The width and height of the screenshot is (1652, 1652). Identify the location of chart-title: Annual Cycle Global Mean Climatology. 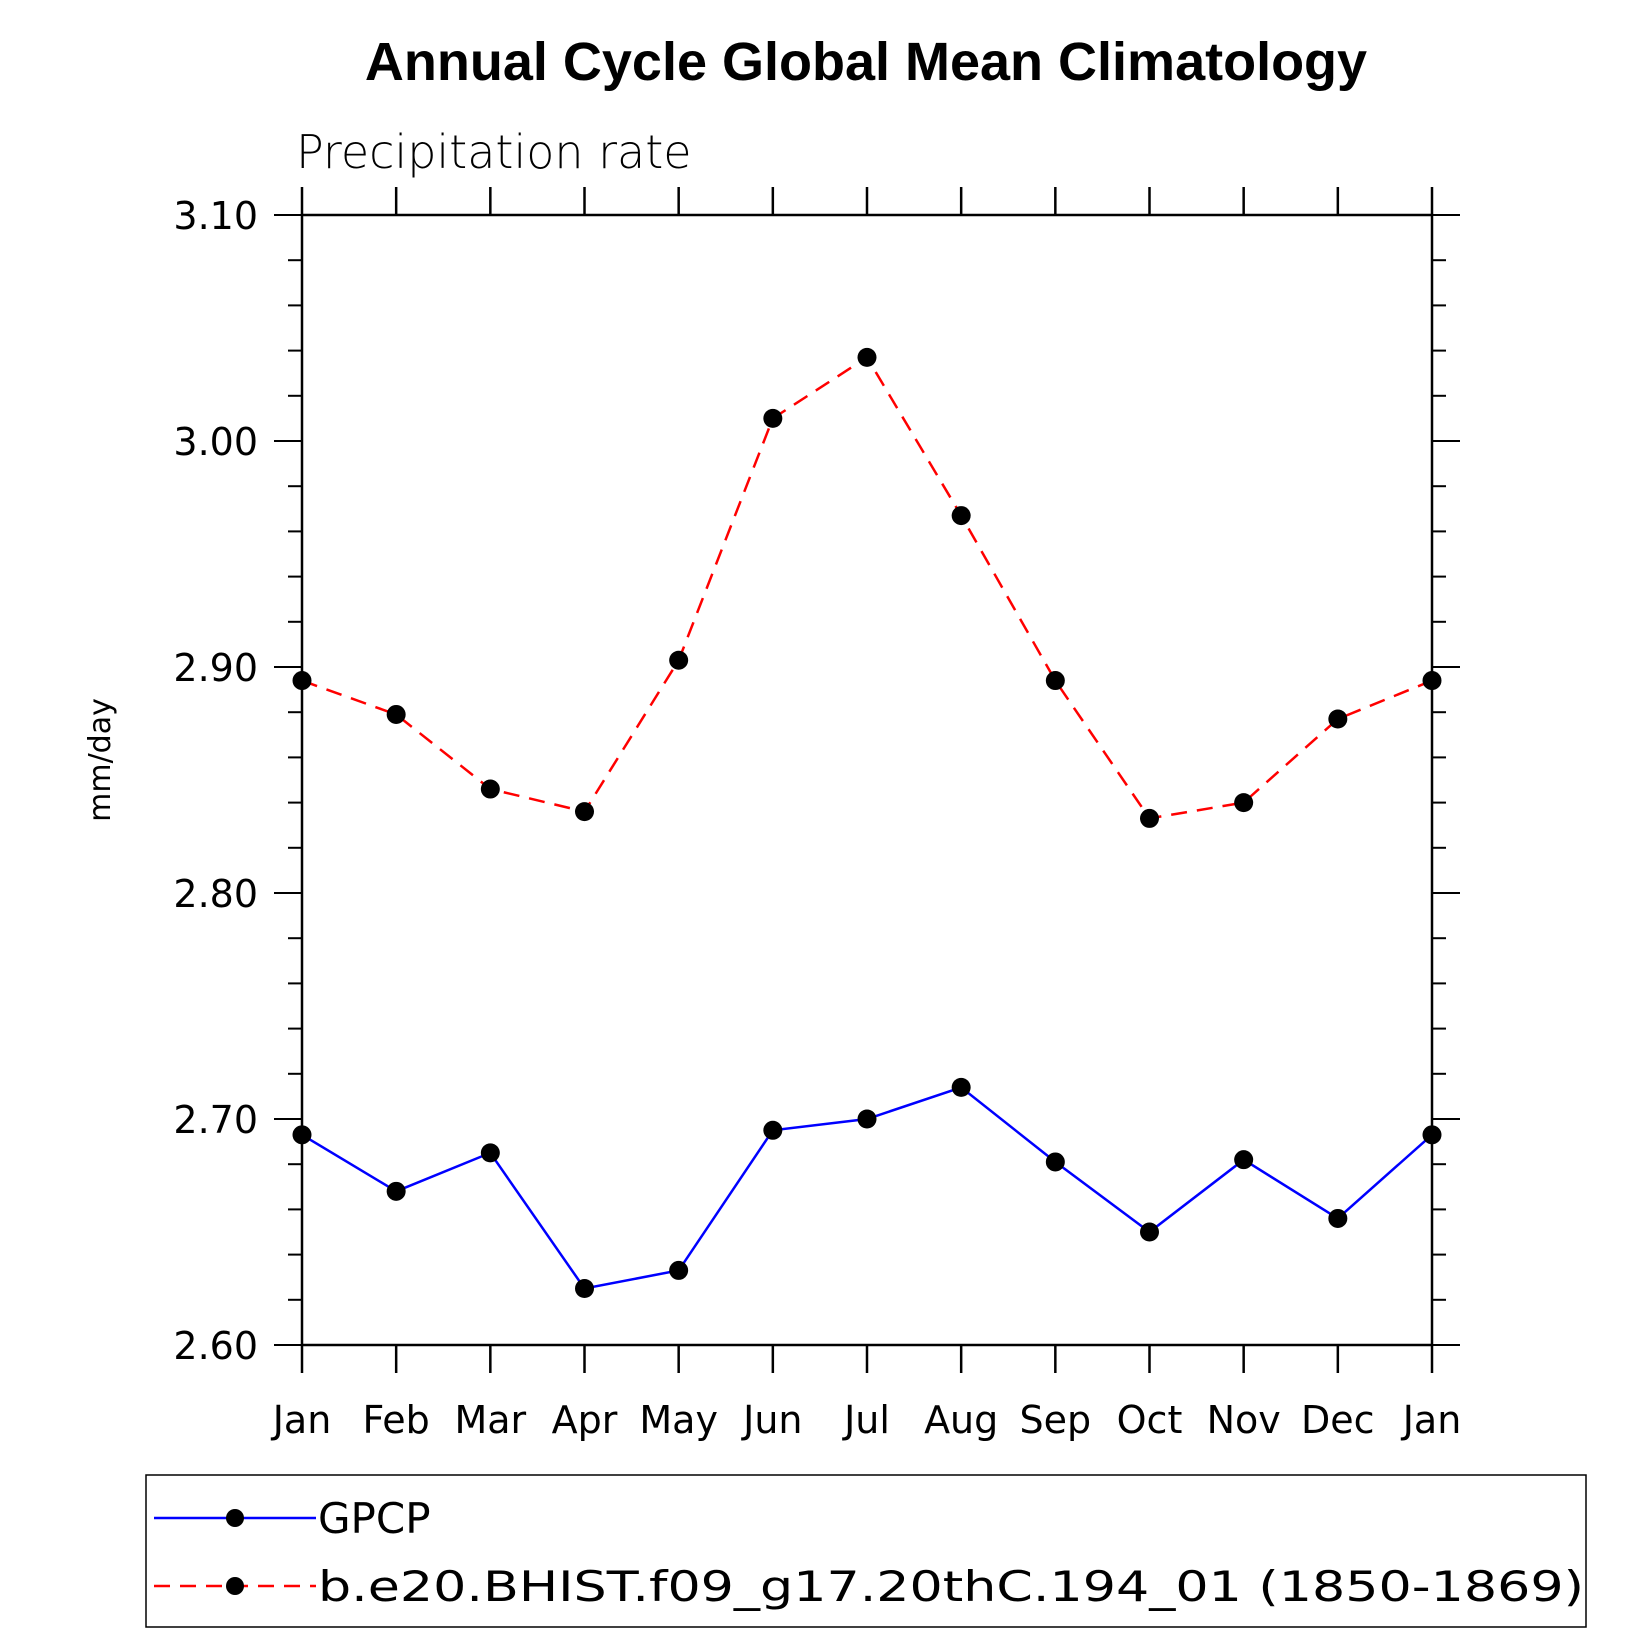
(866, 62).